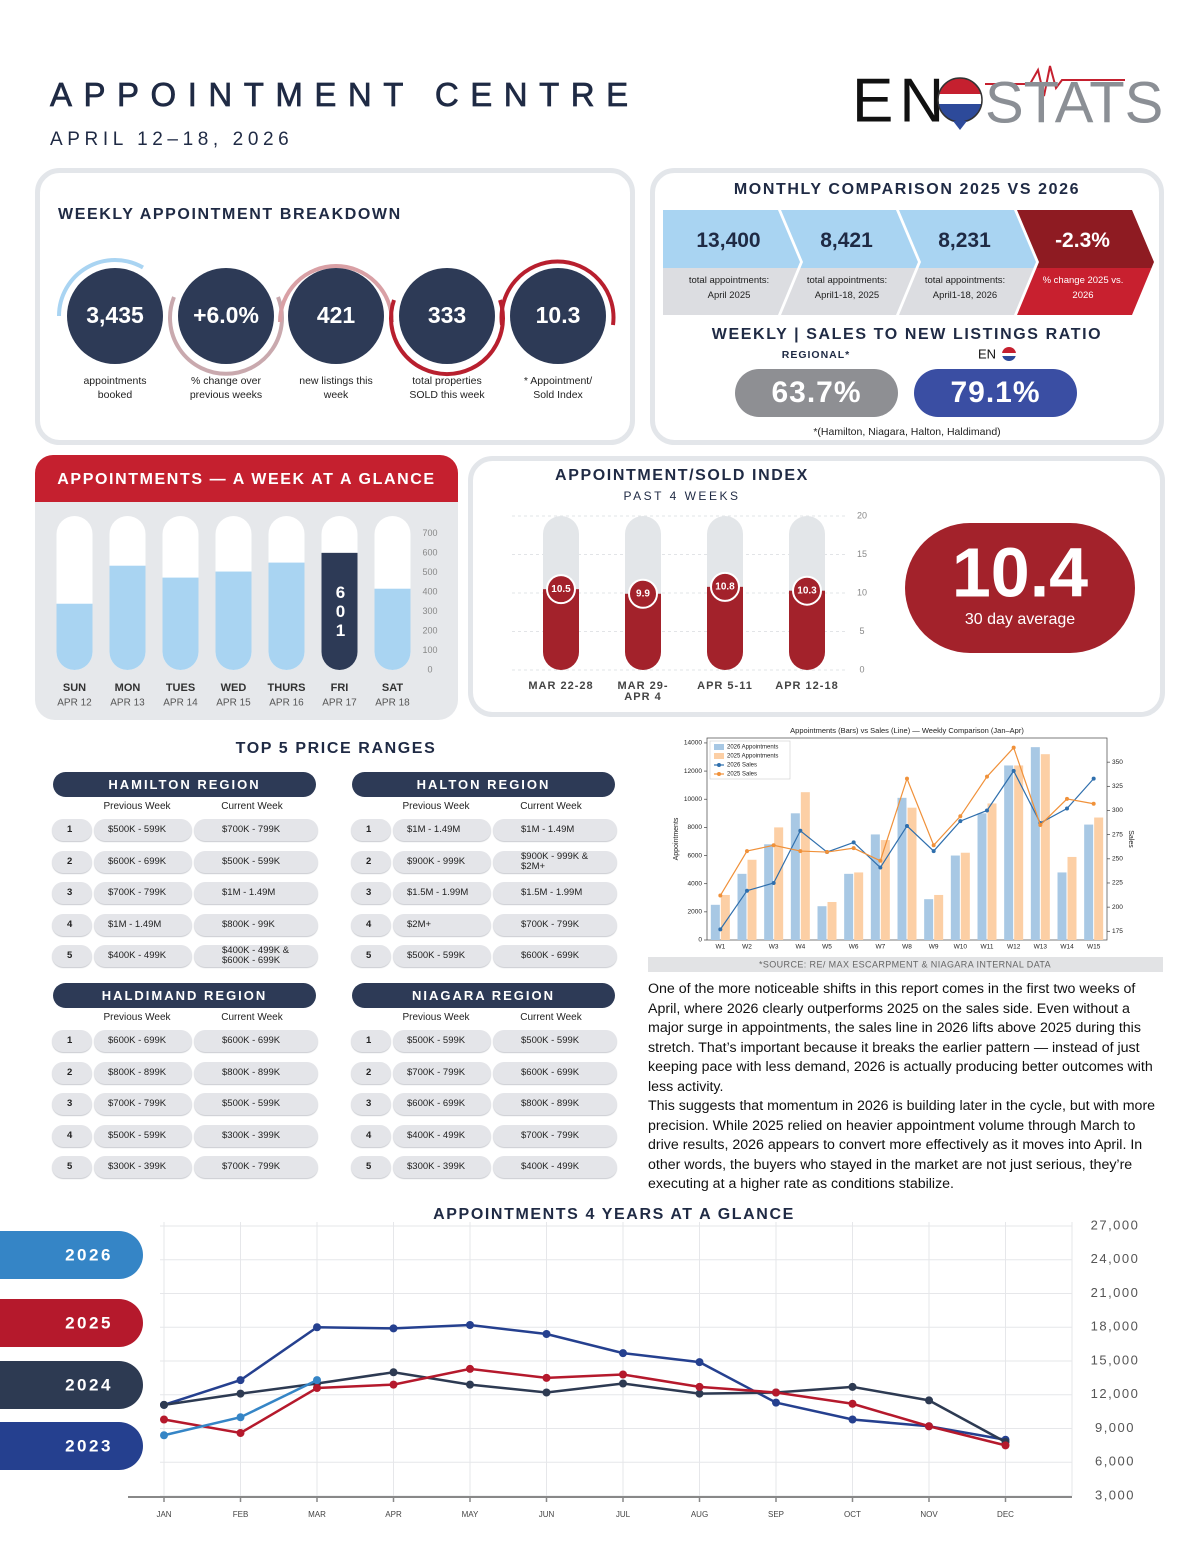  Describe the element at coordinates (1041, 947) in the screenshot. I see `x-tick-label: W13` at that location.